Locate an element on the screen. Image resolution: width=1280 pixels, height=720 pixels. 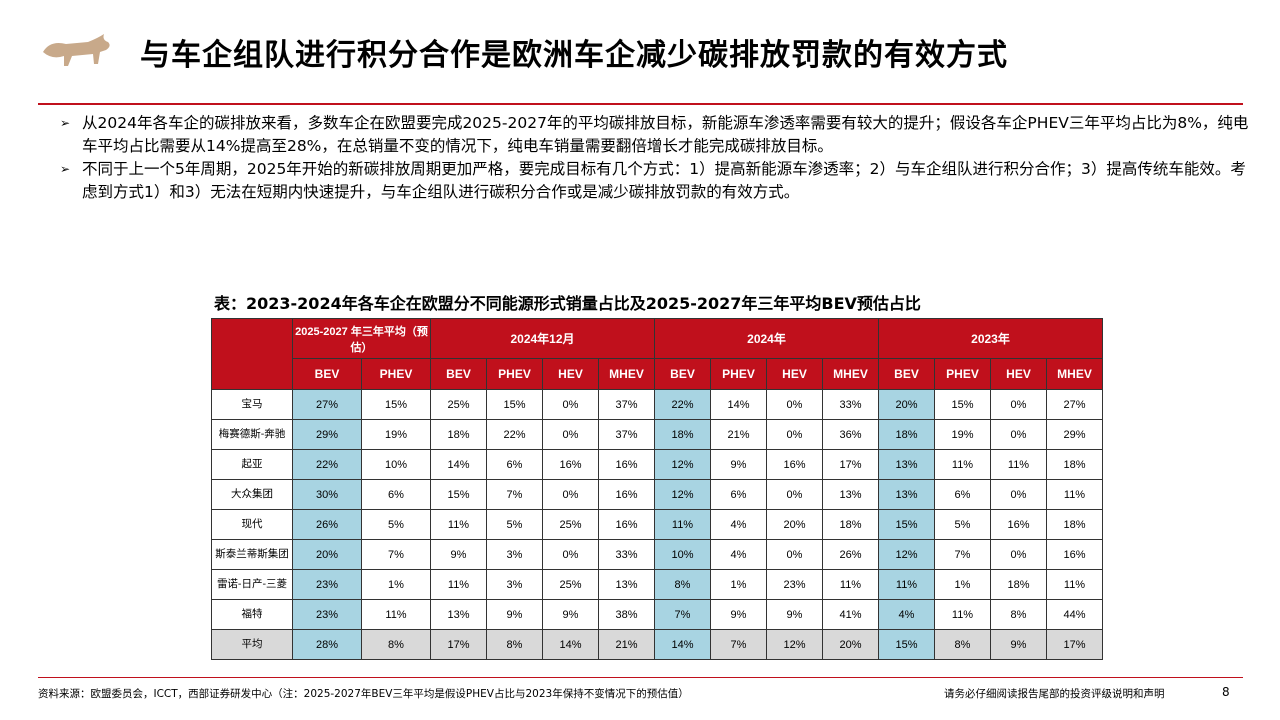
cell: 22% is located at coordinates (327, 464).